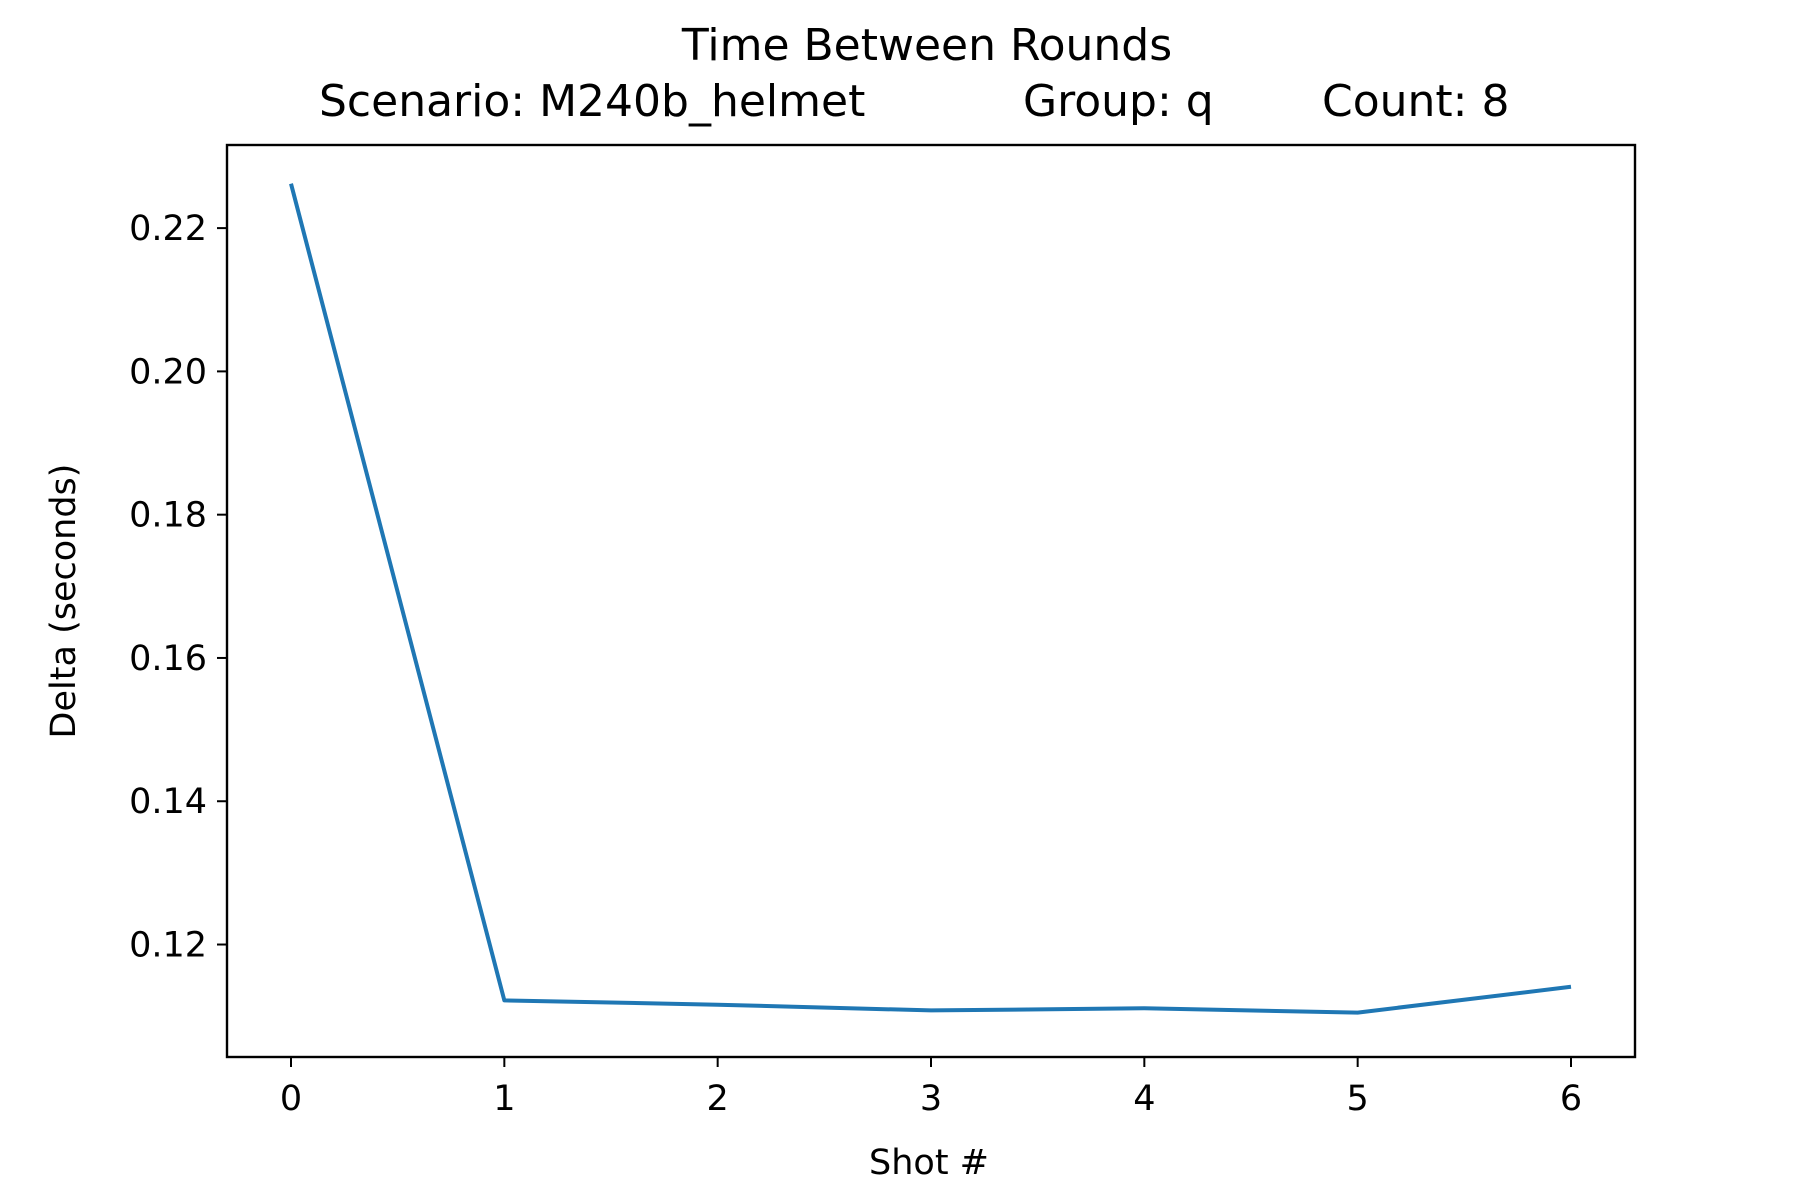 The width and height of the screenshot is (1800, 1200). Describe the element at coordinates (1571, 1099) in the screenshot. I see `x-tick-label: 6` at that location.